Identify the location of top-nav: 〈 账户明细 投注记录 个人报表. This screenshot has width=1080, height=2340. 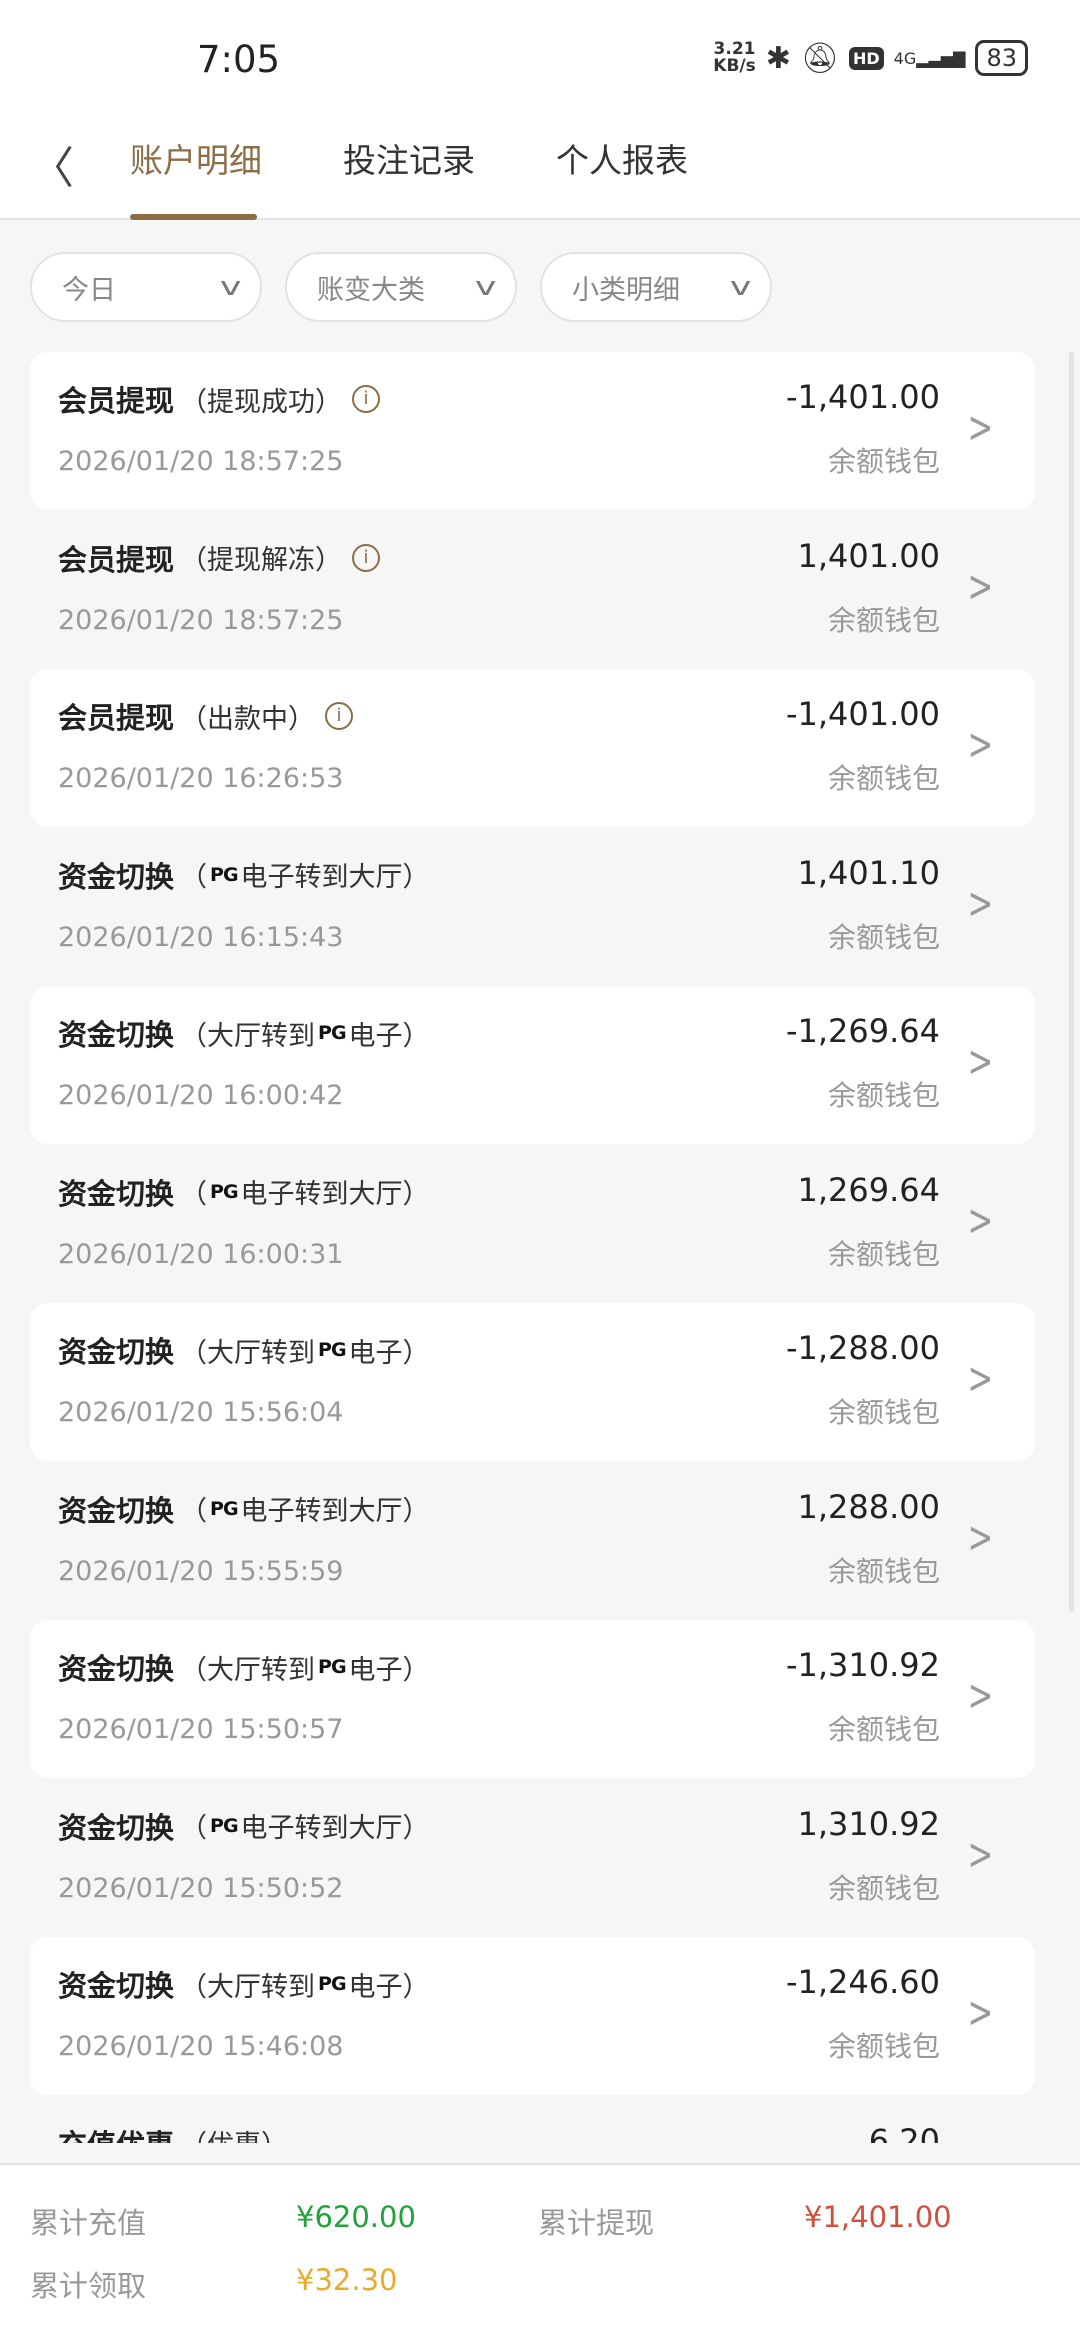
(540, 165).